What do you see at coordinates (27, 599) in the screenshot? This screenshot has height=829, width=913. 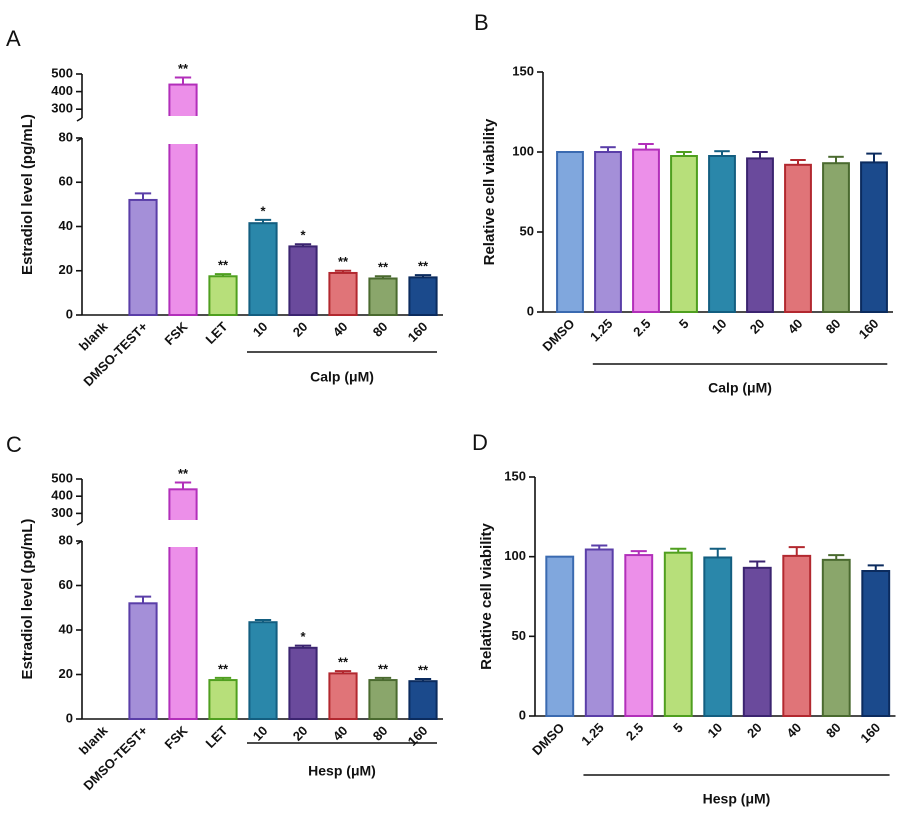 I see `y-axis-label: Estradiol level (pg/mL)` at bounding box center [27, 599].